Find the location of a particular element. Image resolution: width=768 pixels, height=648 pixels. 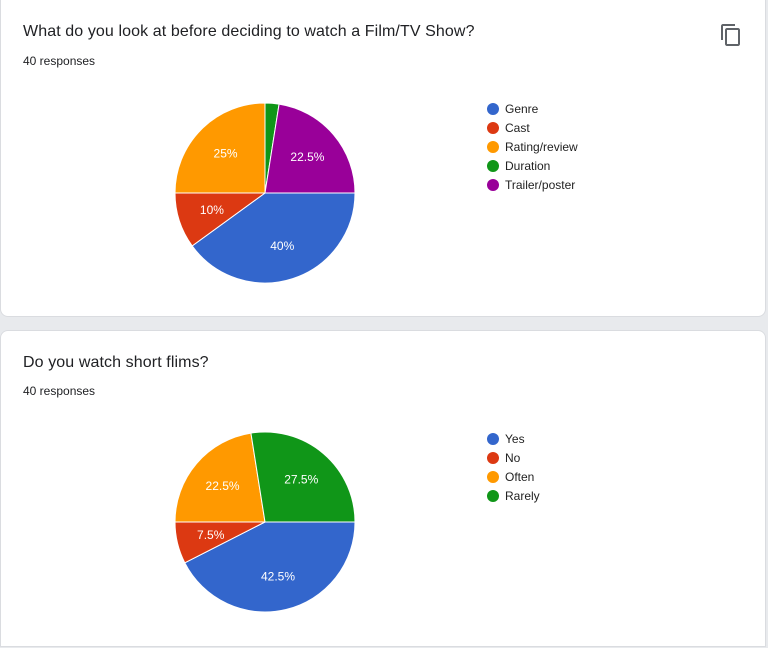

legend-item-often: Often is located at coordinates (513, 476).